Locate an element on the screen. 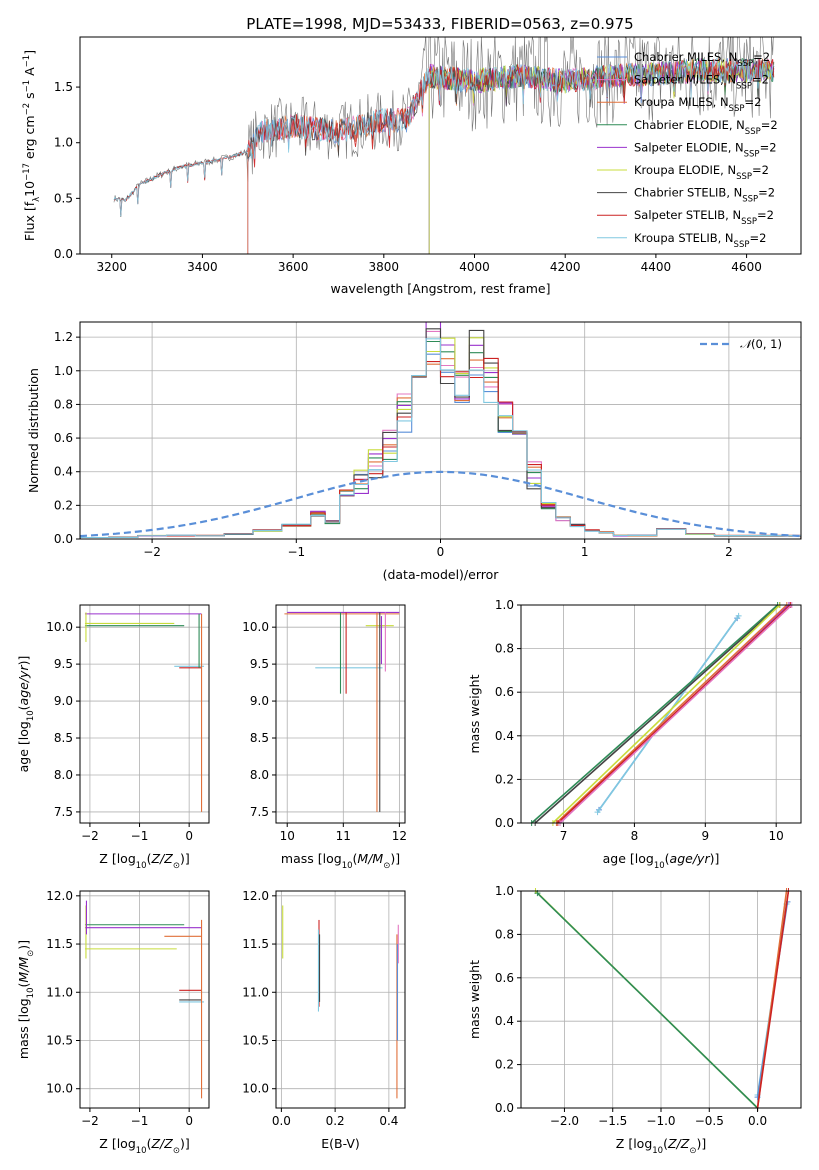  legend-label-6: Chabrier STELIB, NSSP=2 is located at coordinates (704, 195).